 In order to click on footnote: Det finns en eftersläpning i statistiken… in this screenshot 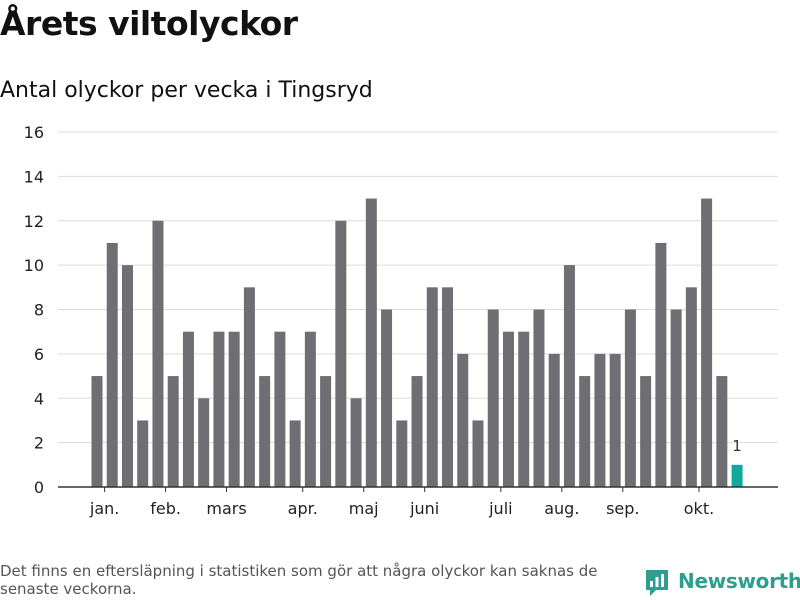, I will do `click(299, 580)`.